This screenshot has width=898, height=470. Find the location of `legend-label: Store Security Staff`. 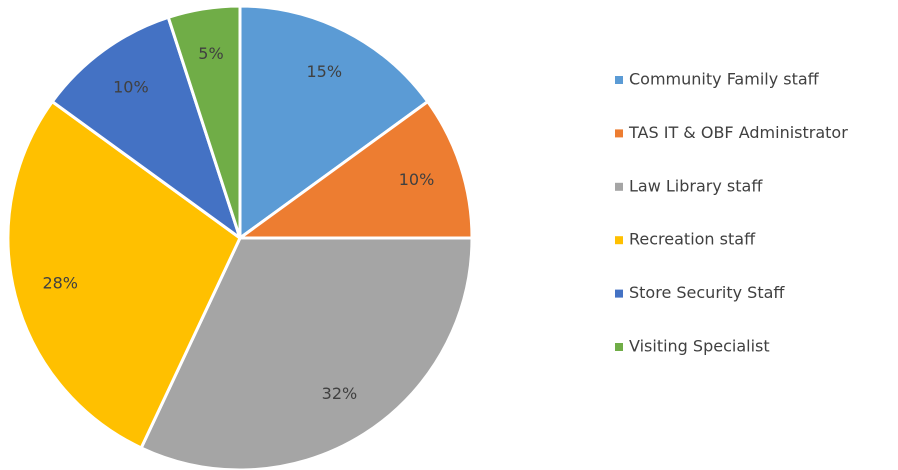

legend-label: Store Security Staff is located at coordinates (707, 292).